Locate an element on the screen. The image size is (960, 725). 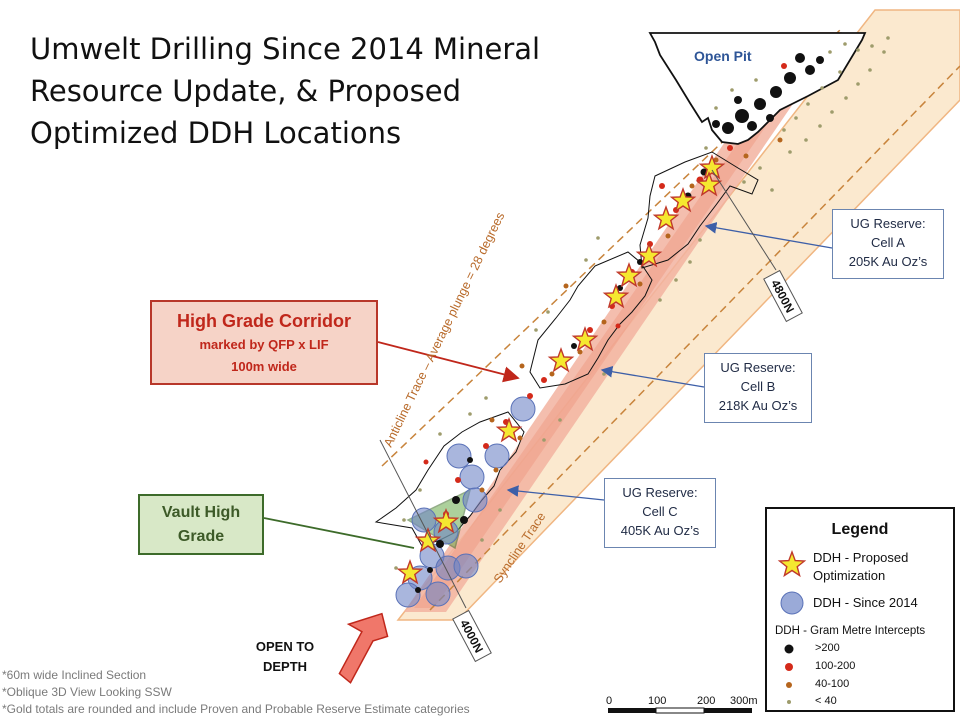
open-to-depth-line-2: DEPTH is located at coordinates (285, 666).